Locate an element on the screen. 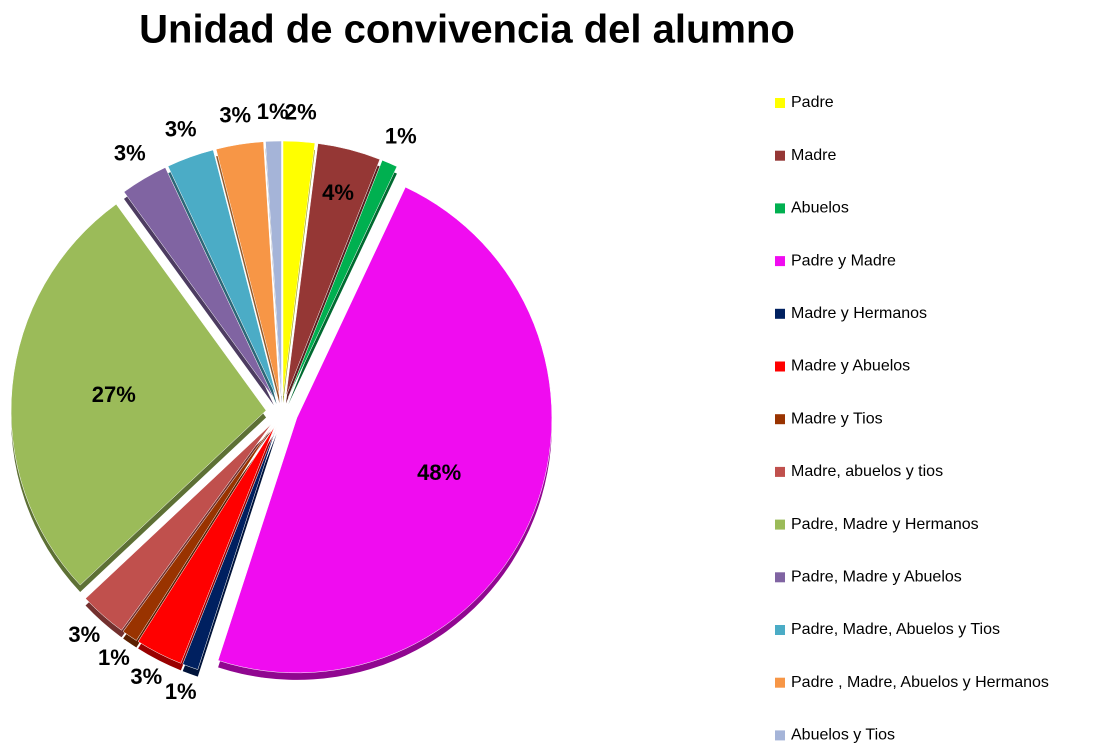  legend-label: Abuelos y Tios is located at coordinates (843, 735).